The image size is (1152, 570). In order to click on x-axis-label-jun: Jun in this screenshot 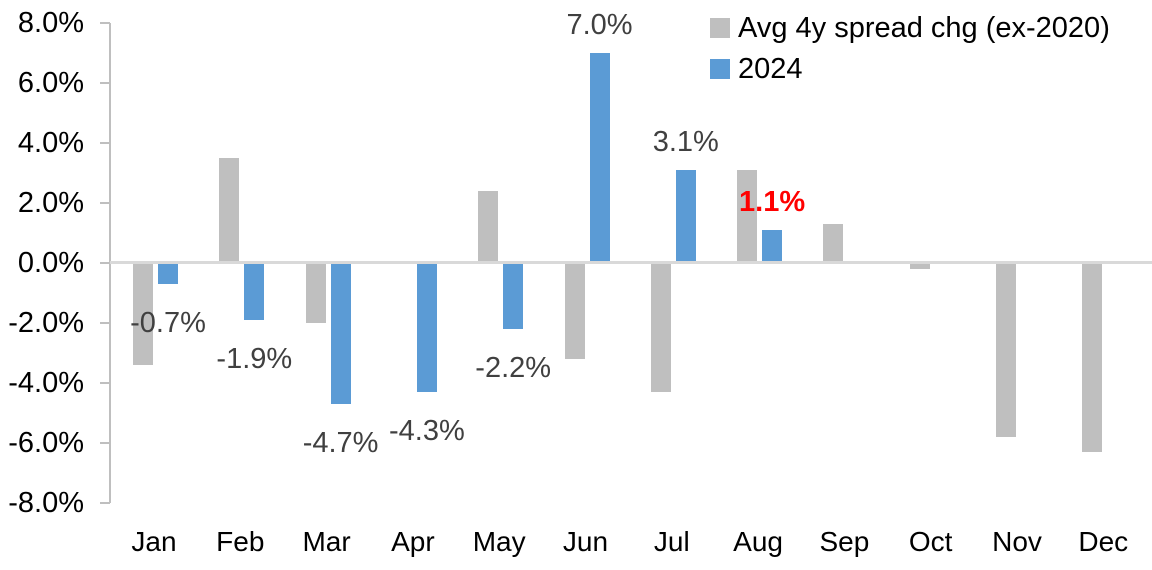, I will do `click(585, 541)`.